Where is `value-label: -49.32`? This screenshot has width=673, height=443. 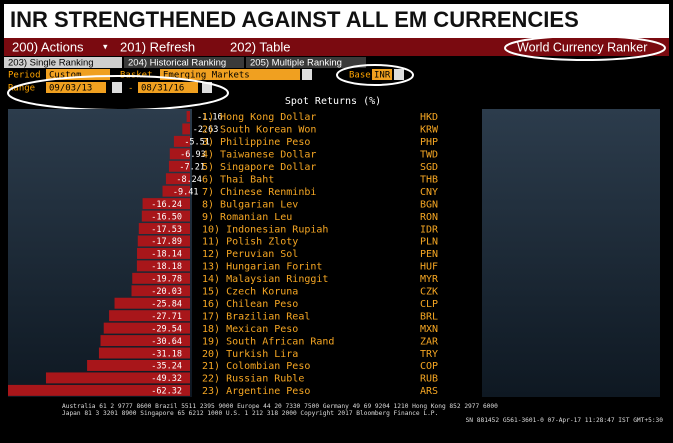 value-label: -49.32 is located at coordinates (166, 379).